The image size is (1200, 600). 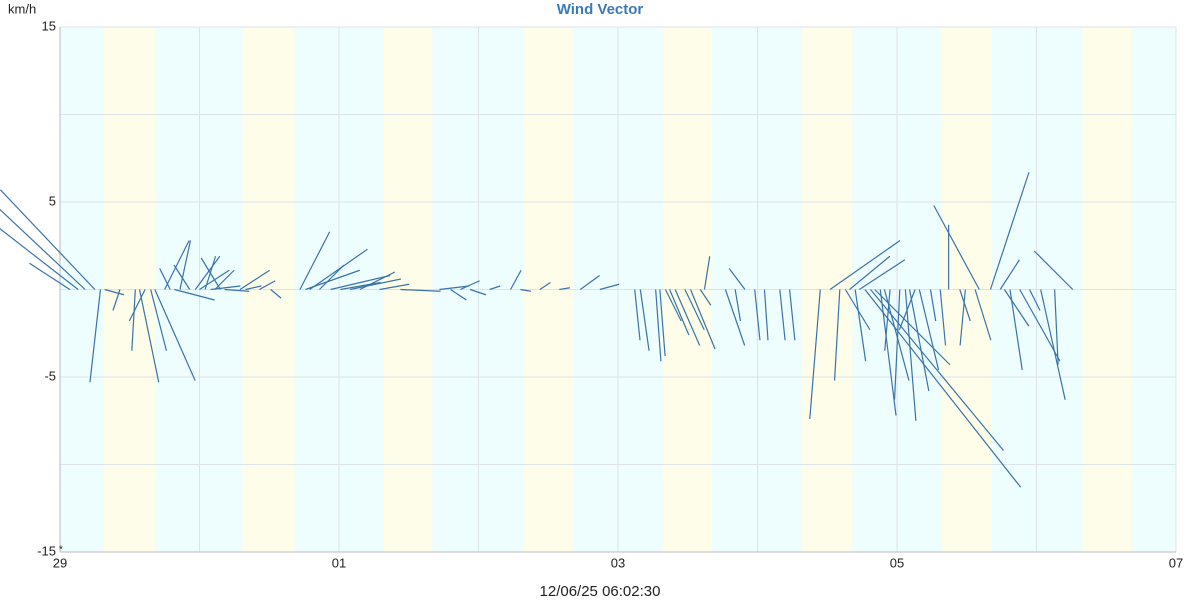 What do you see at coordinates (46, 550) in the screenshot?
I see `y-tick-label: -15` at bounding box center [46, 550].